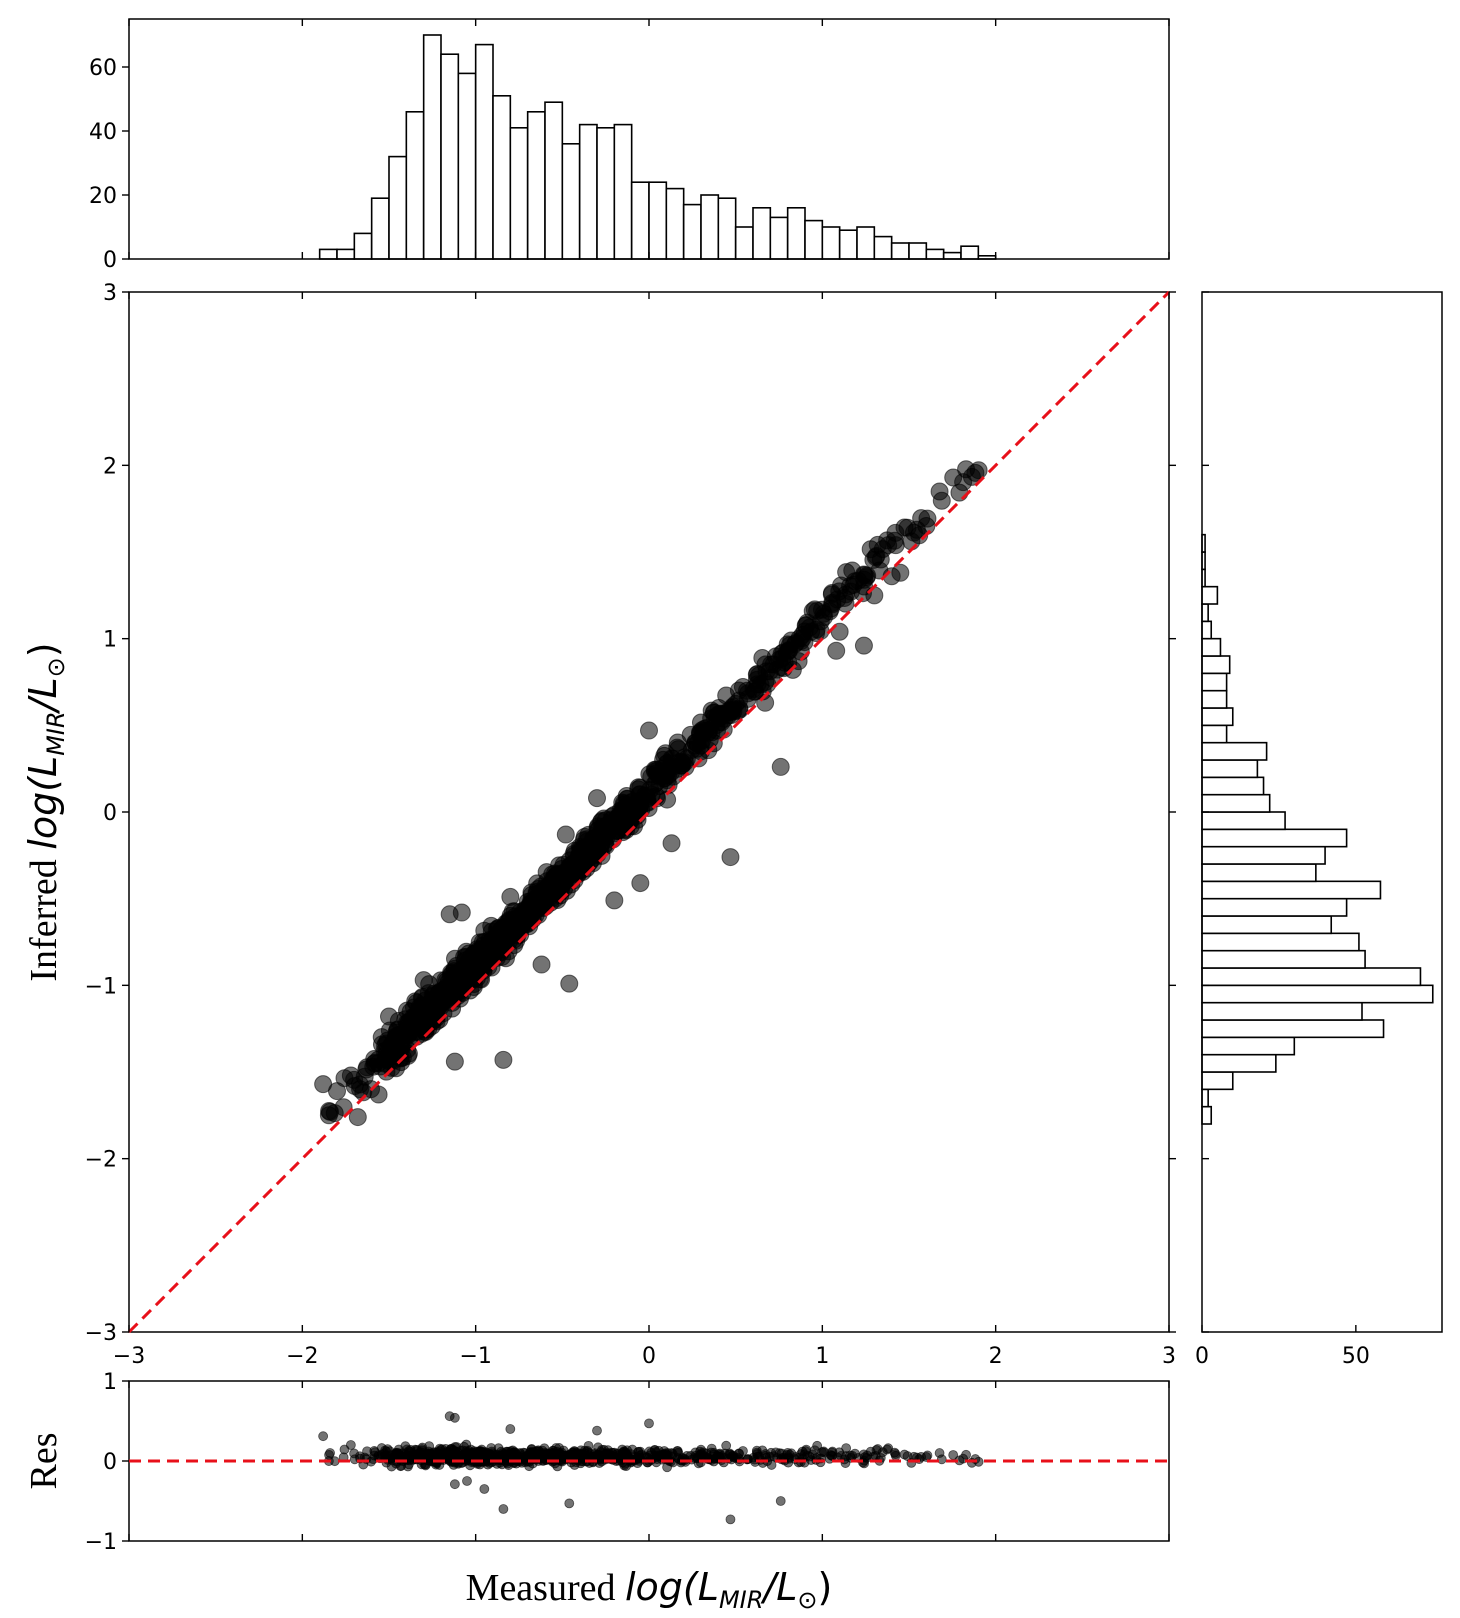 This screenshot has width=1460, height=1618. I want to click on main-y-tick-label: 2, so click(110, 466).